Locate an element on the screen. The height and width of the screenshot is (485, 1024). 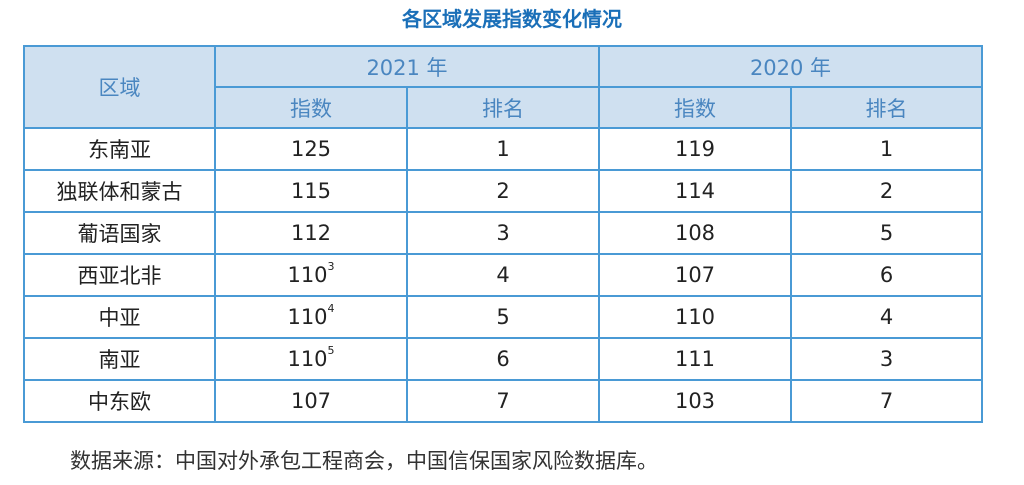
region-cell: 中亚 is located at coordinates (119, 317).